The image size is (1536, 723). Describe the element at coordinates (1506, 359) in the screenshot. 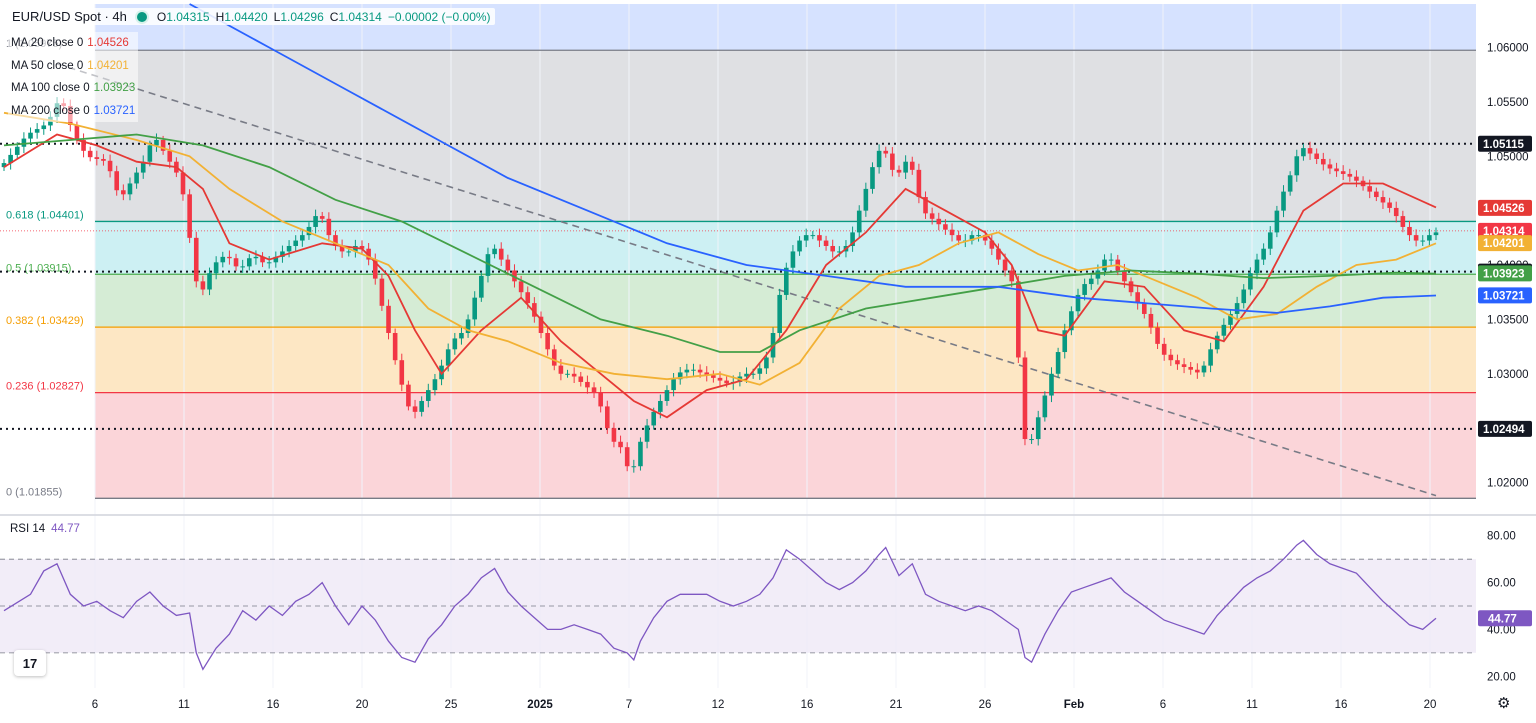

I see `price-axis` at that location.